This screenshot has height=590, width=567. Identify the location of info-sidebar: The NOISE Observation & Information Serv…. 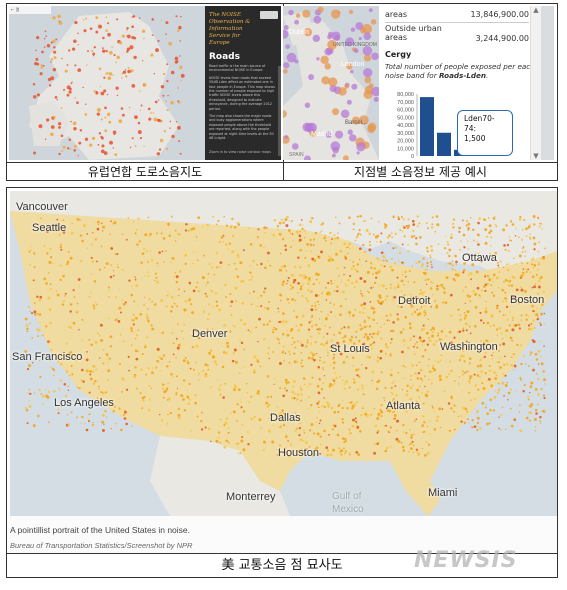
(243, 83).